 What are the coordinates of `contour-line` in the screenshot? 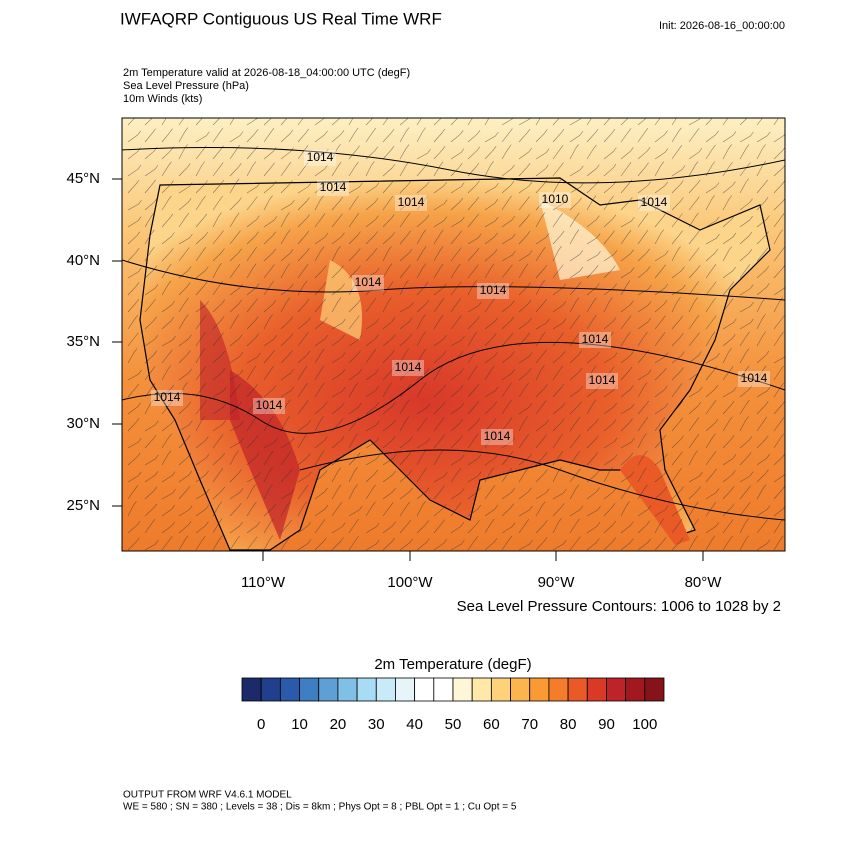 It's located at (453, 387).